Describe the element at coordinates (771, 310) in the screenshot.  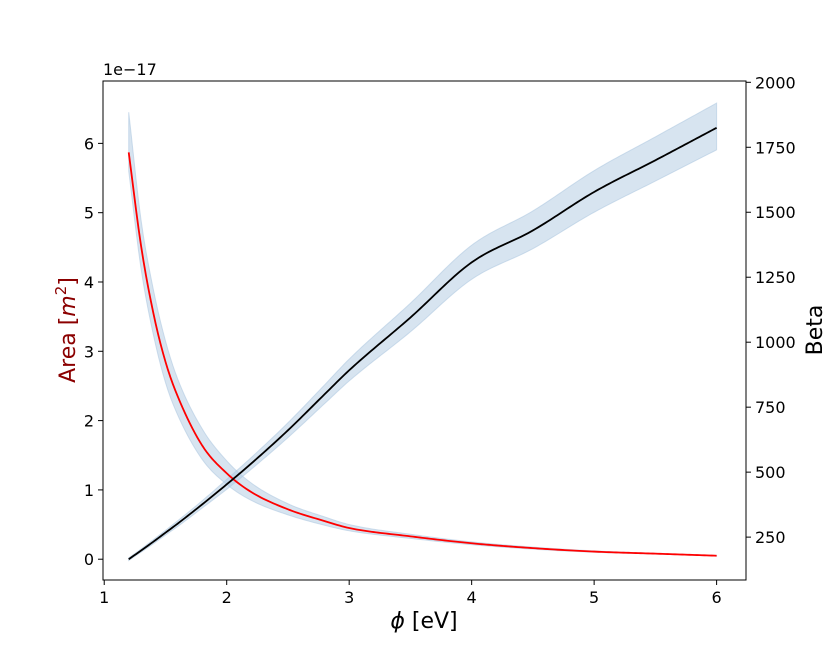
I see `right-axis-ticks: 250 500 750 1000 1250 1500 1750 2000` at that location.